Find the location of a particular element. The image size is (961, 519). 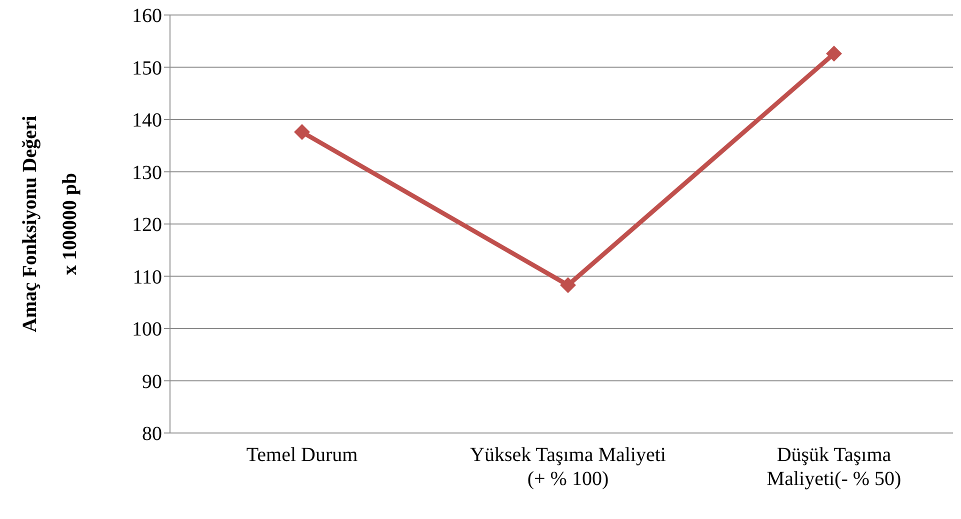

y-tick-label: 90 is located at coordinates (152, 381).